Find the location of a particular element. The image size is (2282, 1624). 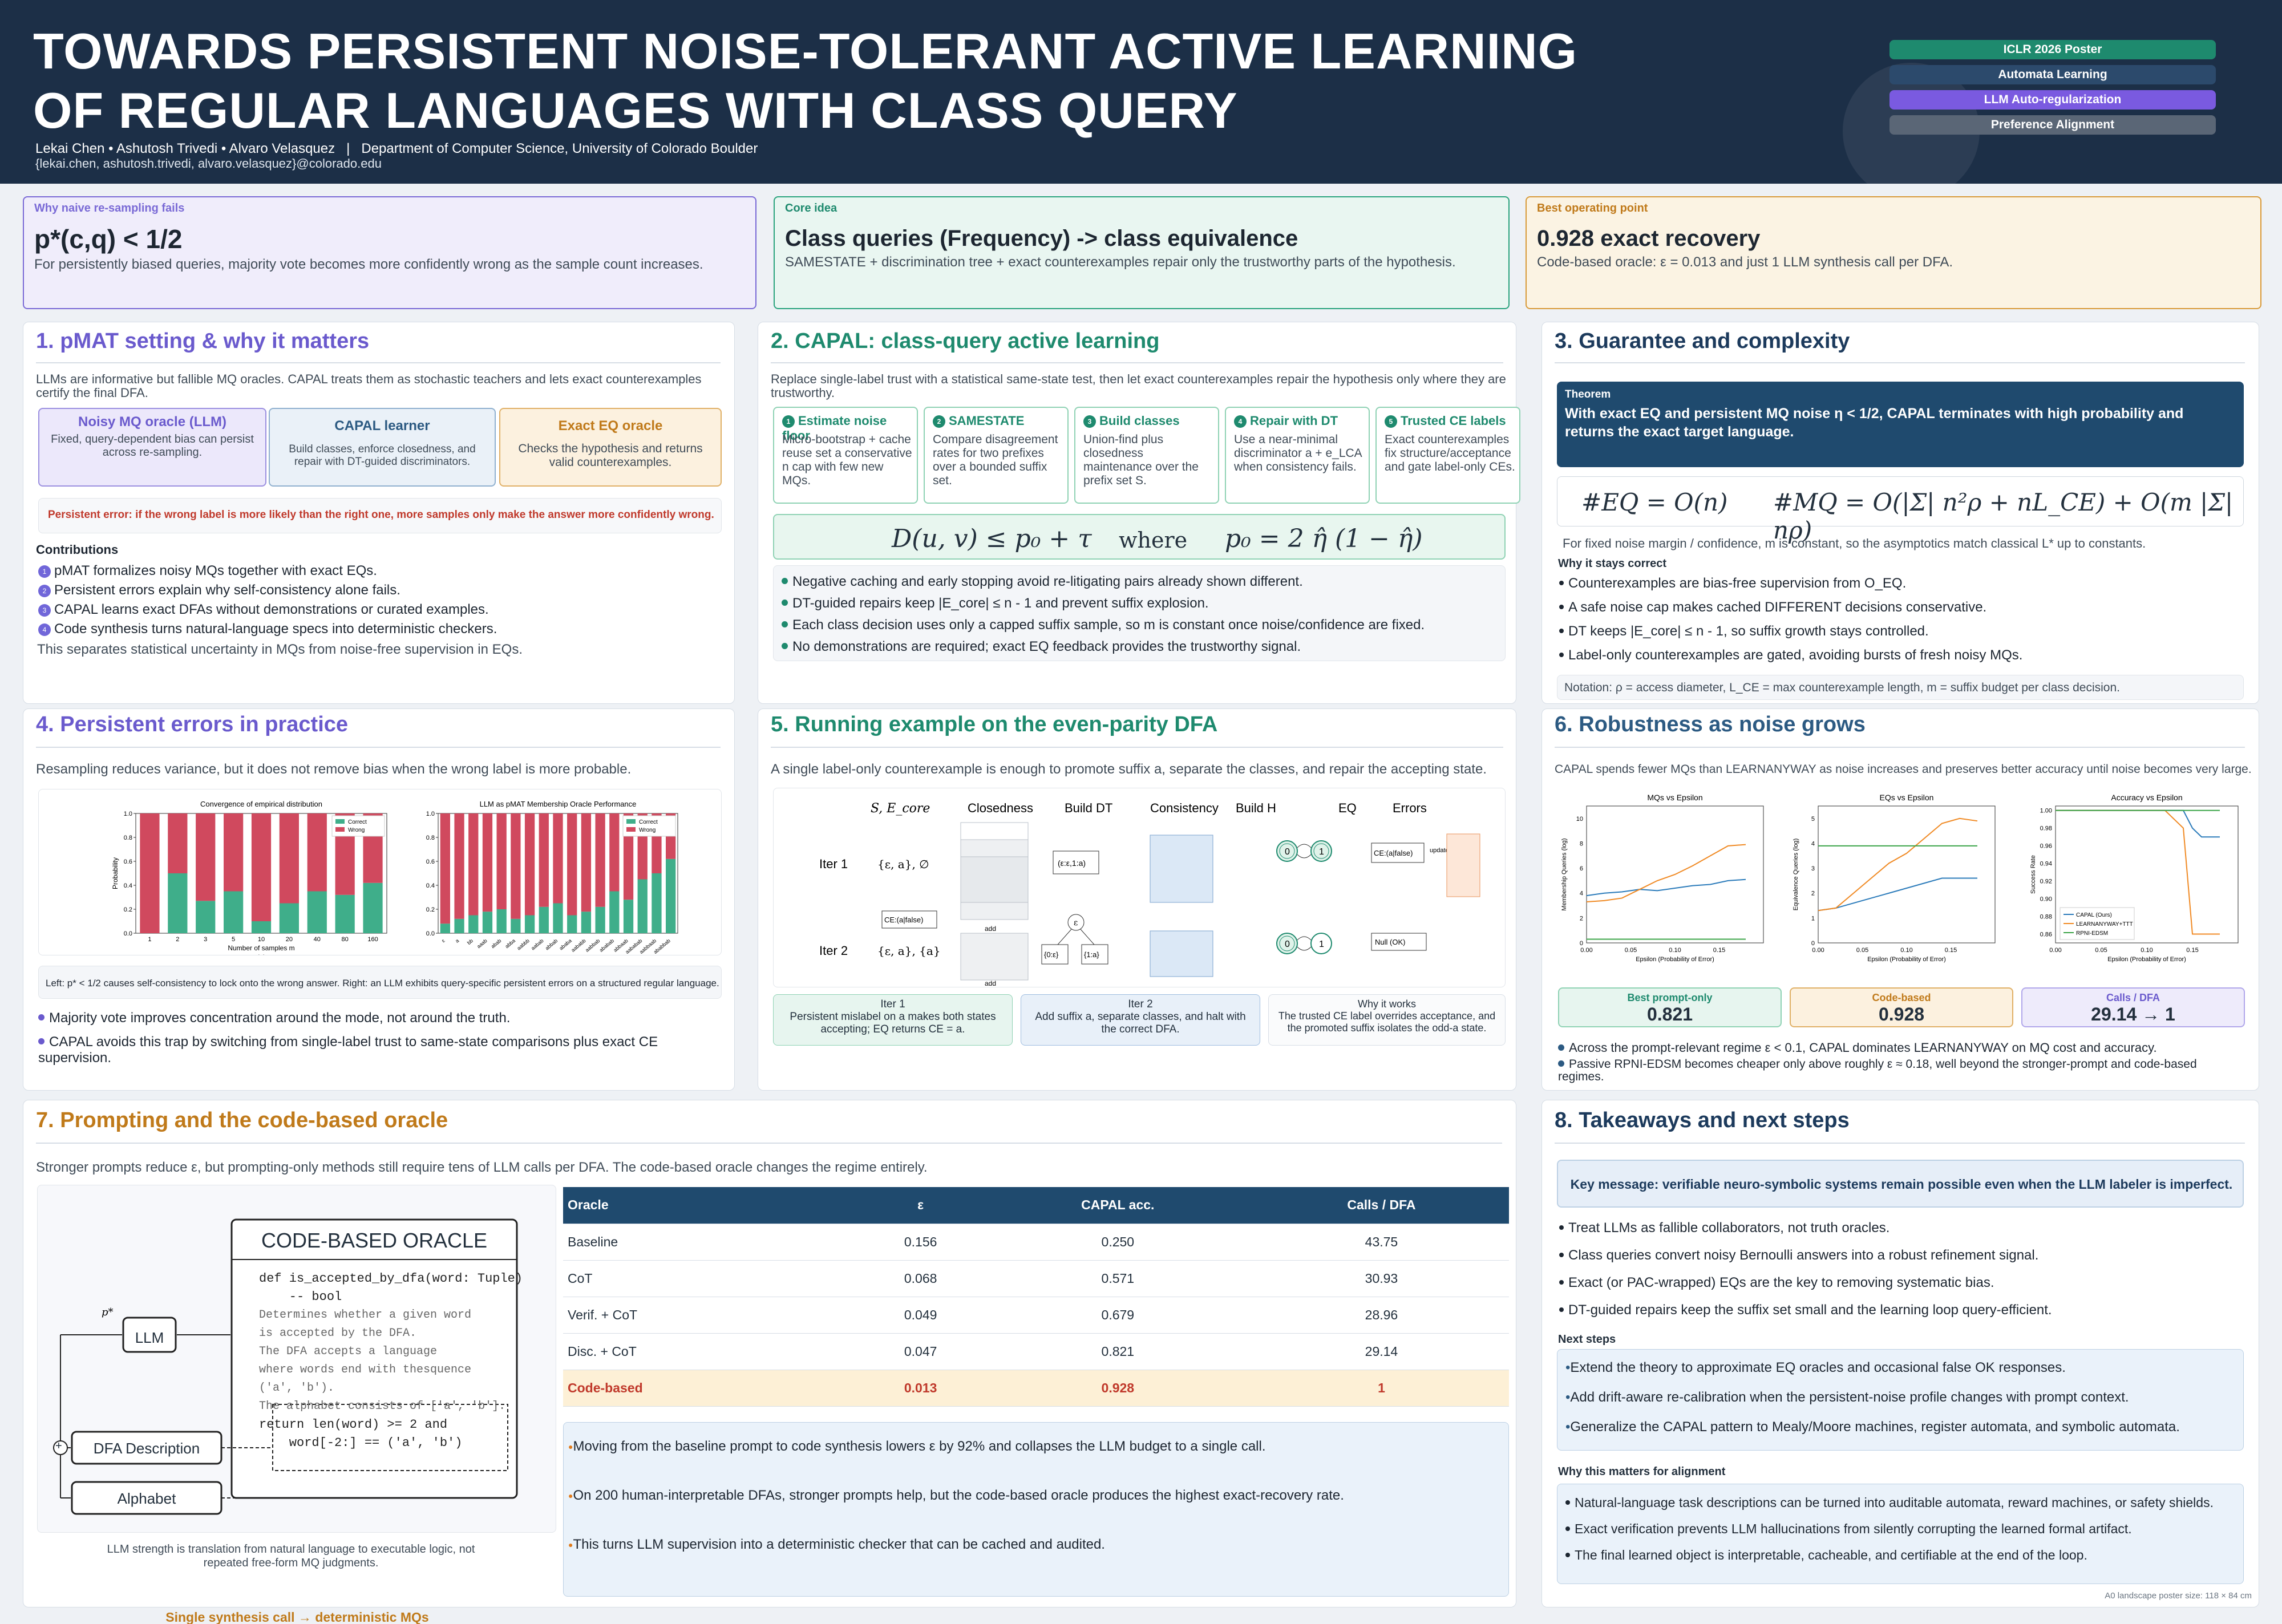

tick-label: 1.0 is located at coordinates (128, 814).